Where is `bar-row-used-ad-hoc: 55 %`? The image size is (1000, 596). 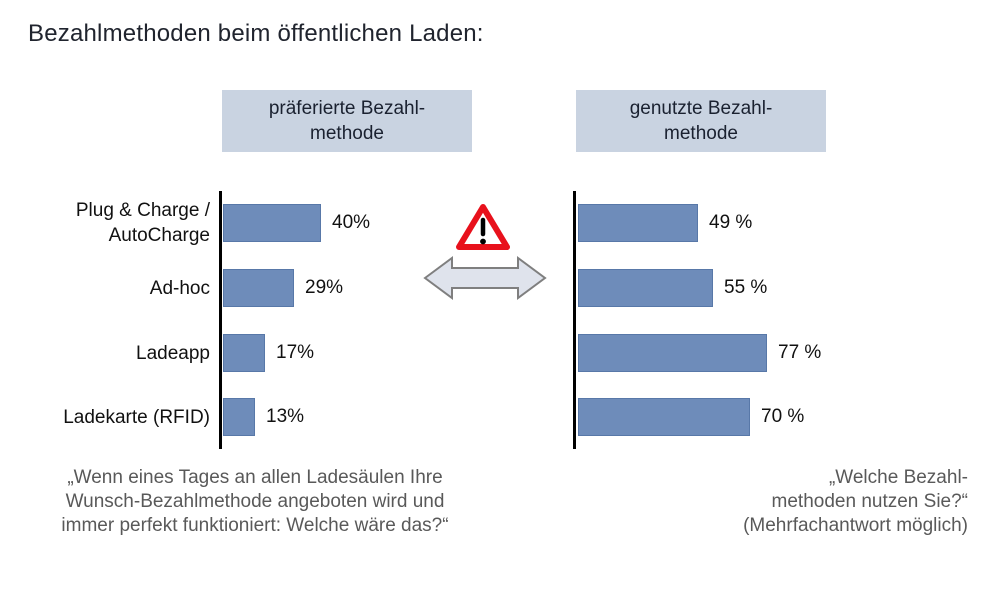 bar-row-used-ad-hoc: 55 % is located at coordinates (672, 288).